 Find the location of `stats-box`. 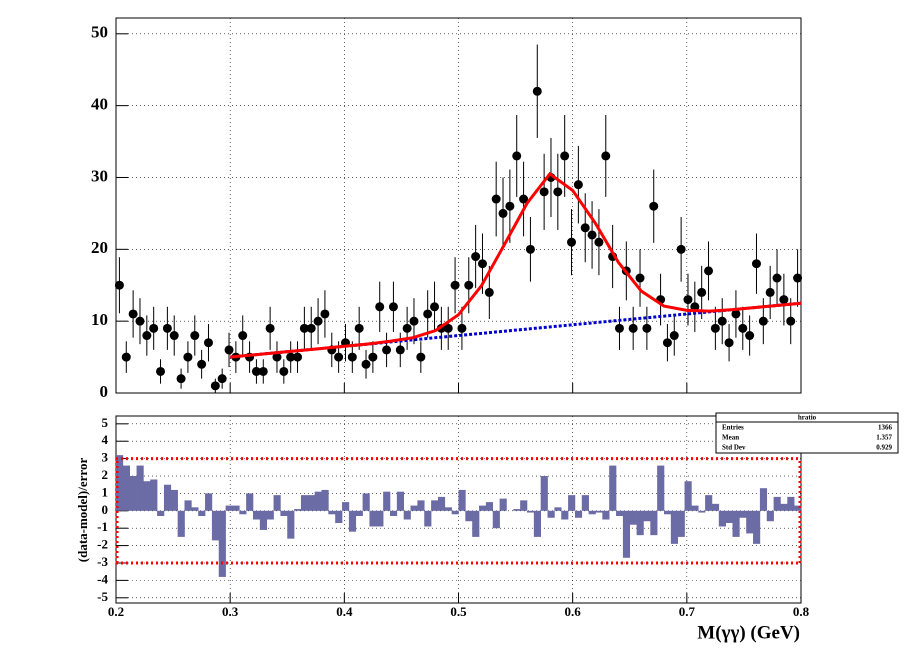

stats-box is located at coordinates (807, 433).